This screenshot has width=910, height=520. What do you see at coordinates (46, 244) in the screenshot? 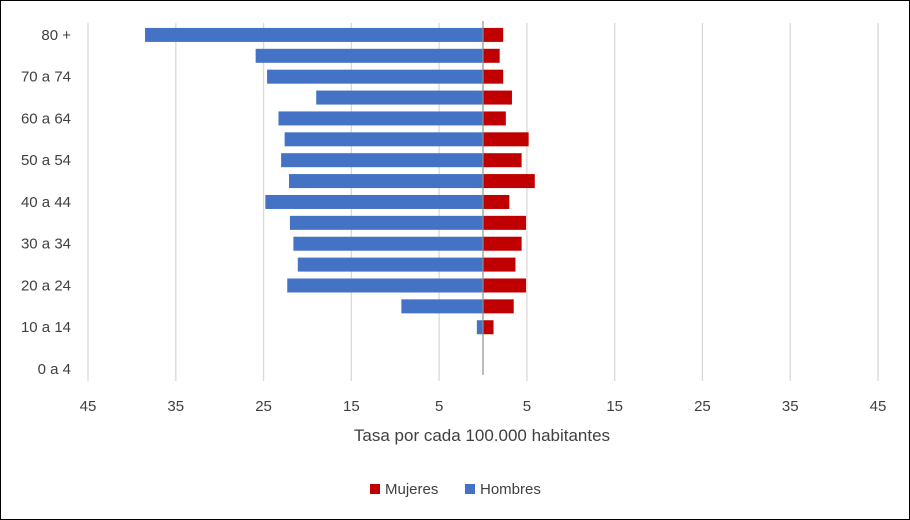
I see `y-tick-label: 30 a 34` at bounding box center [46, 244].